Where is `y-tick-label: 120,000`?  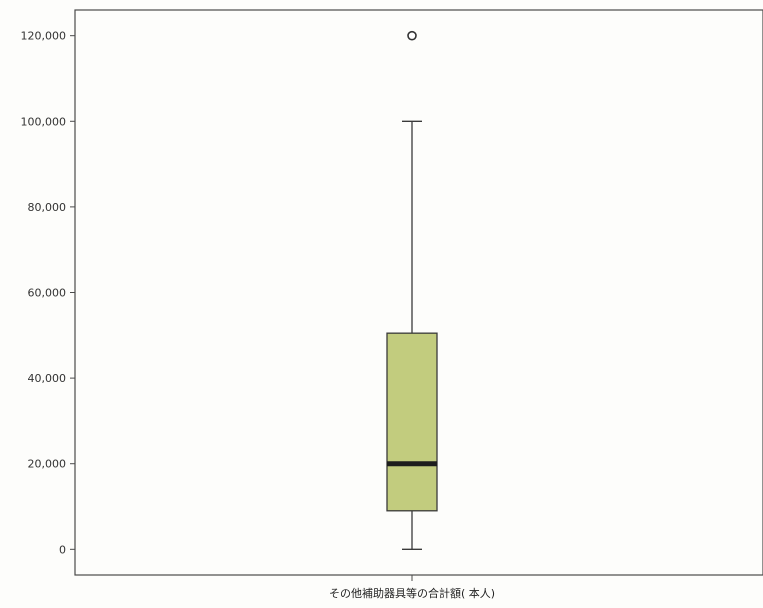
y-tick-label: 120,000 is located at coordinates (44, 36).